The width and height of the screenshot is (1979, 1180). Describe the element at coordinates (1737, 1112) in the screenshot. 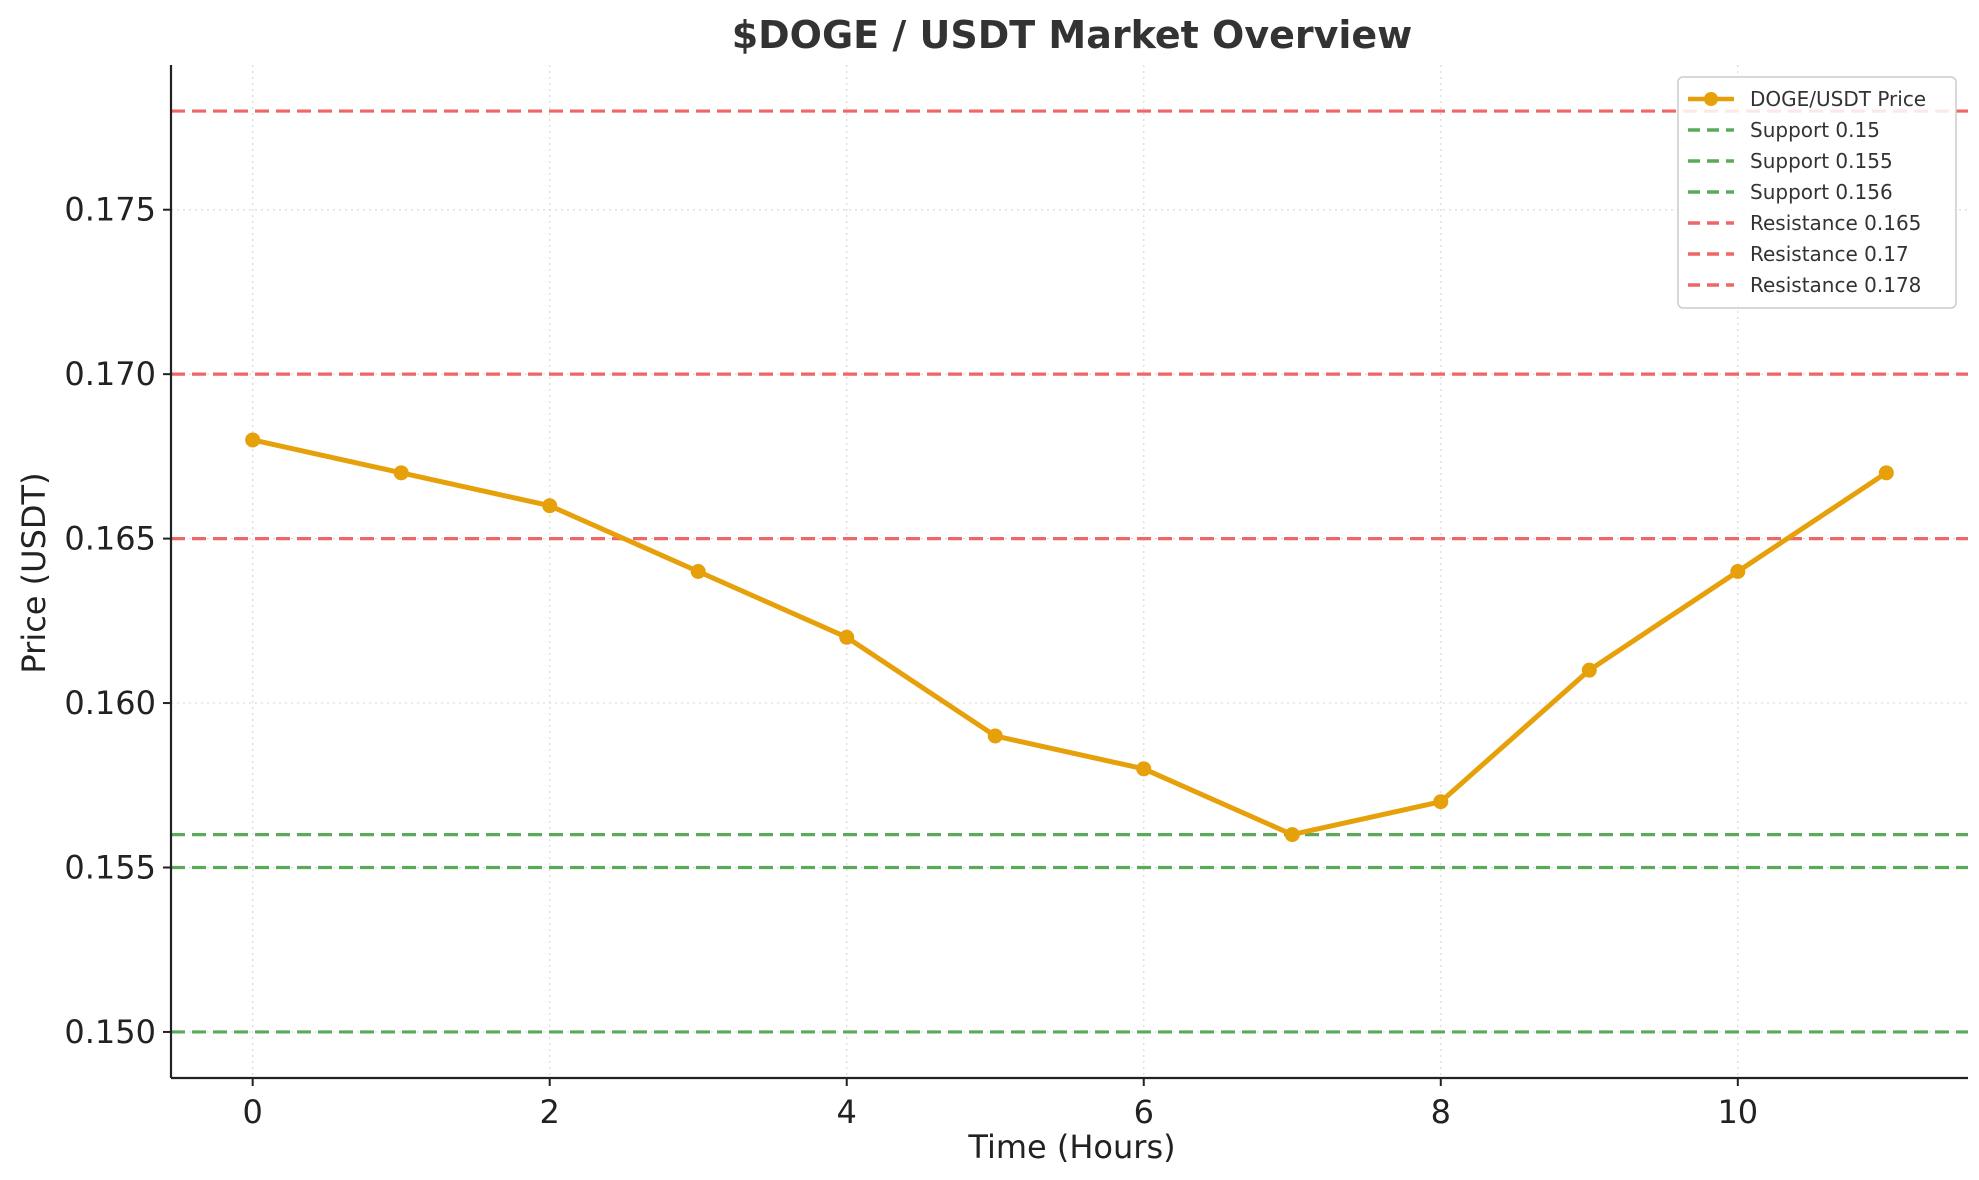

I see `x-tick-label: 10` at that location.